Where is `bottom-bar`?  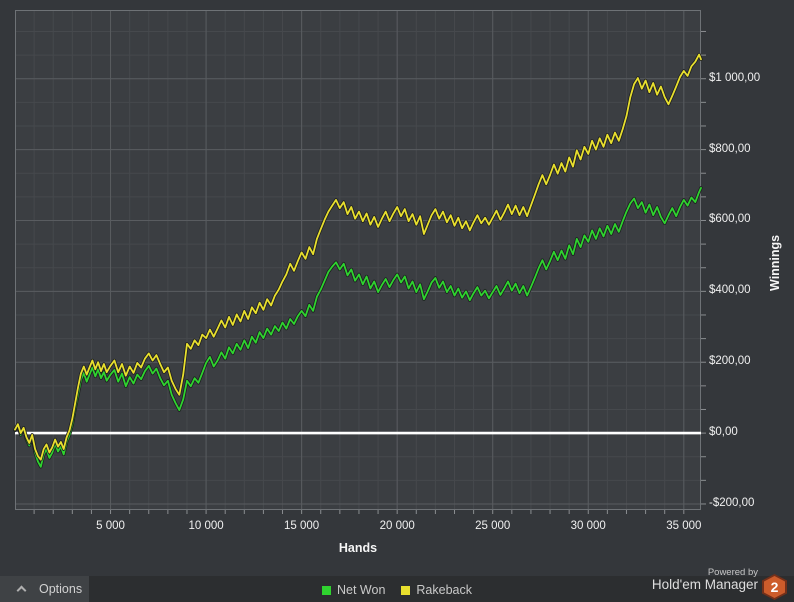
bottom-bar is located at coordinates (397, 589).